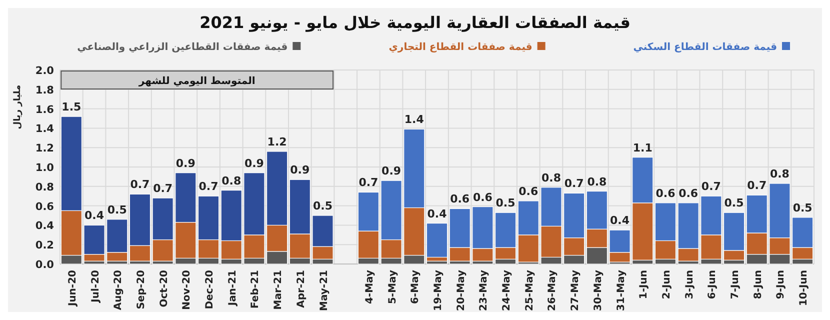 This screenshot has width=830, height=320. What do you see at coordinates (414, 119) in the screenshot?
I see `total-label: 1.4` at bounding box center [414, 119].